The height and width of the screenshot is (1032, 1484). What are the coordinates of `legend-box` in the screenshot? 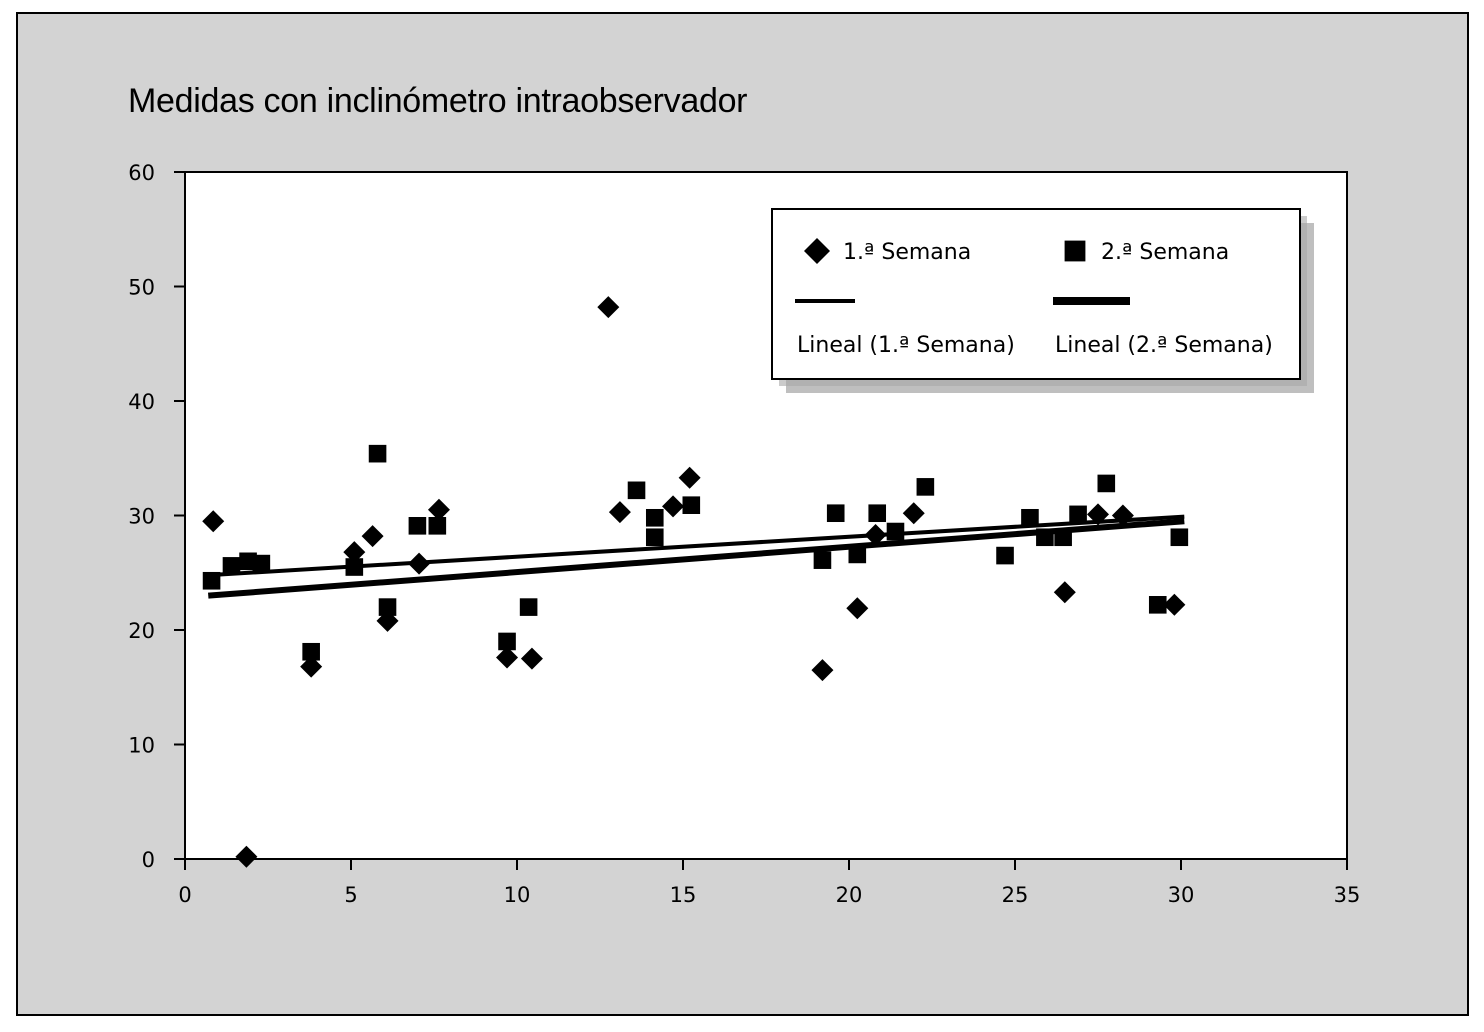 It's located at (1036, 294).